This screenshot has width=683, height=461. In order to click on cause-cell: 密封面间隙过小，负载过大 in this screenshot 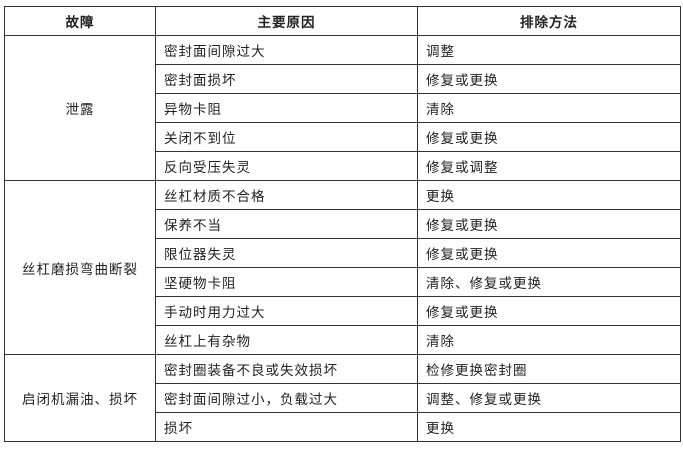, I will do `click(286, 398)`.